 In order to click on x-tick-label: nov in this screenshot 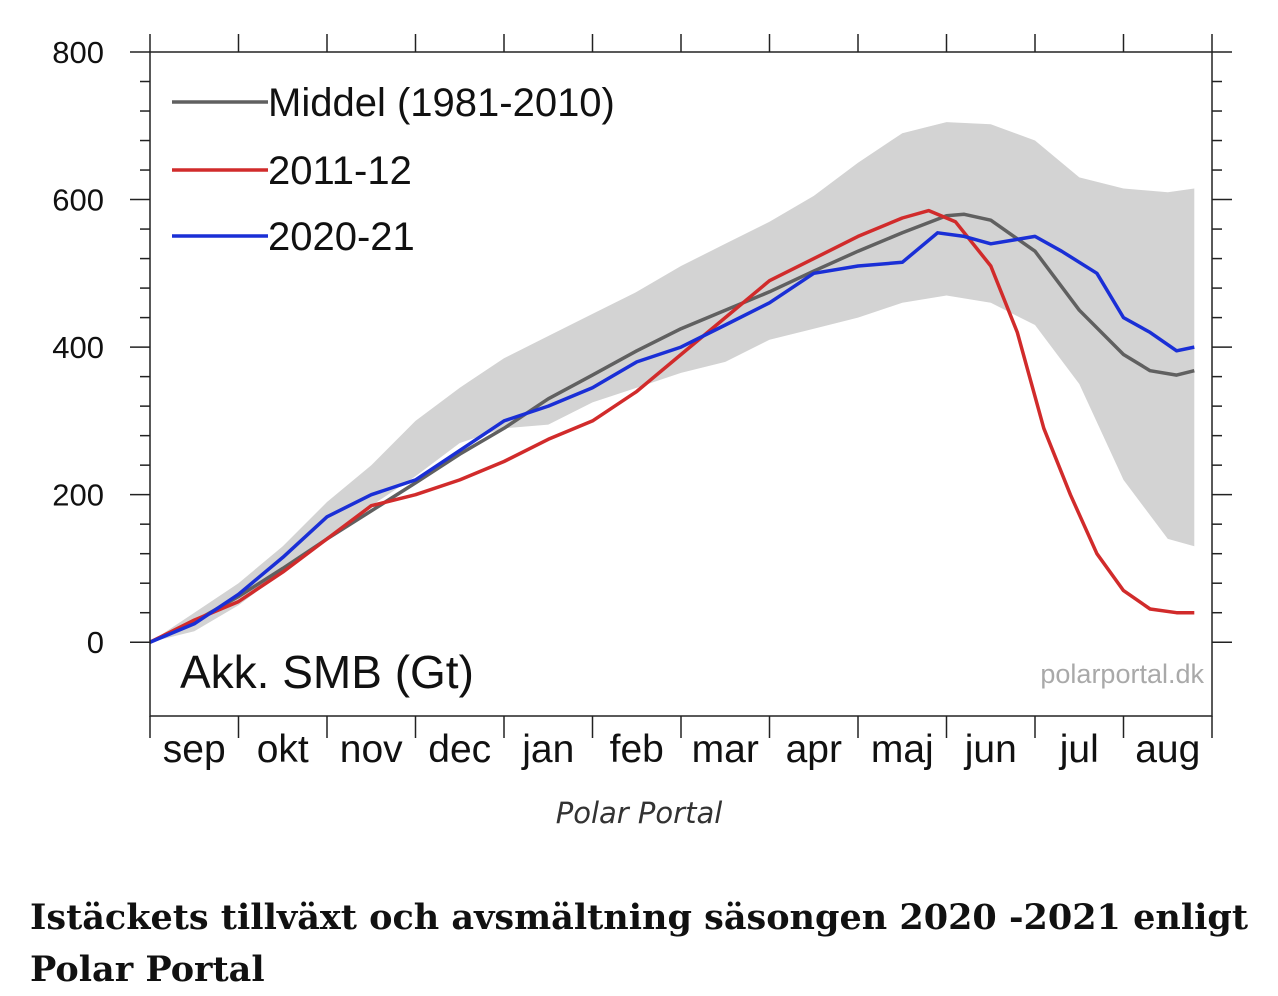, I will do `click(371, 749)`.